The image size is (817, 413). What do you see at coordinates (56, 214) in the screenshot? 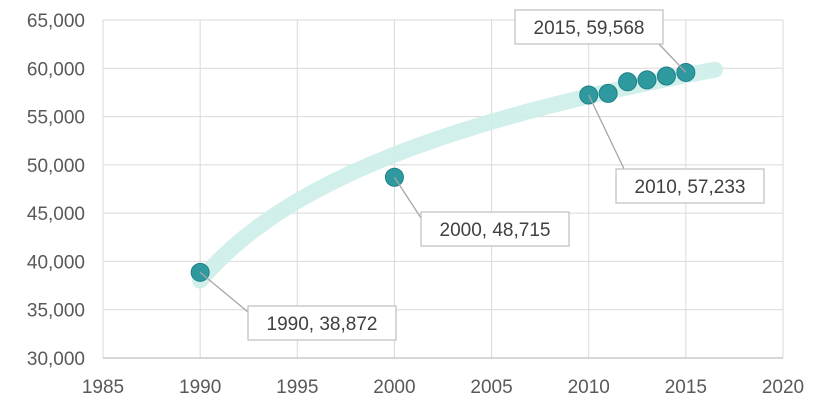
I see `y-tick-label: 45,000` at bounding box center [56, 214].